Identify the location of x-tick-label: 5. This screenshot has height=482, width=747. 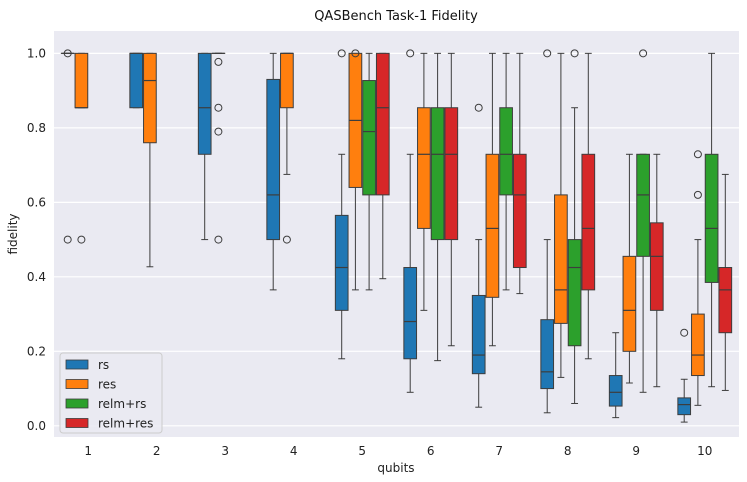
(362, 451).